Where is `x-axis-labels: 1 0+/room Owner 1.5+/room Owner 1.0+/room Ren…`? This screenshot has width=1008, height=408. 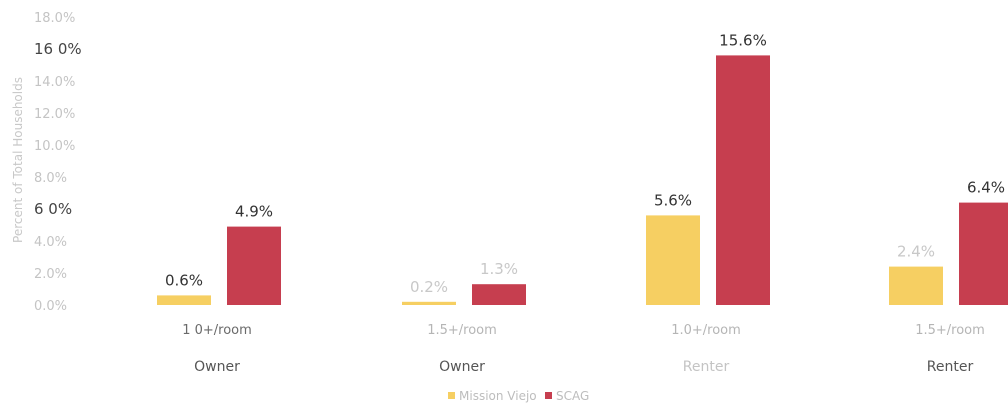 x-axis-labels: 1 0+/room Owner 1.5+/room Owner 1.0+/room Ren… is located at coordinates (583, 349).